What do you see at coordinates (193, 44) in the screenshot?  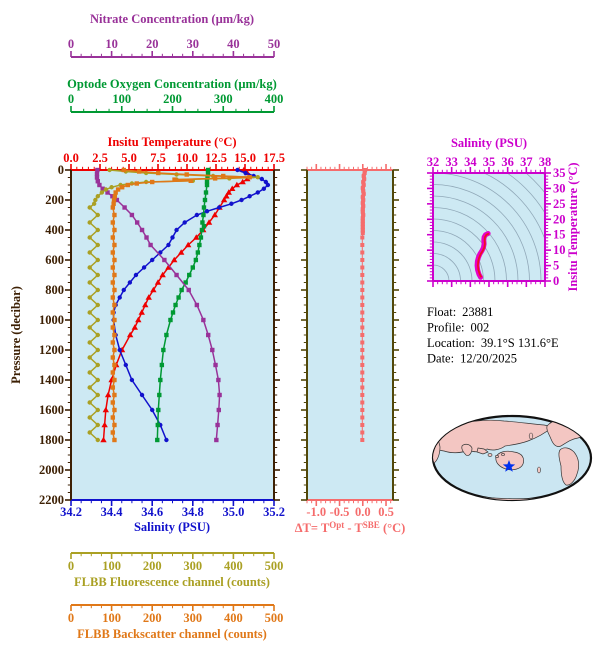 I see `tick-label-nitrate: 30` at bounding box center [193, 44].